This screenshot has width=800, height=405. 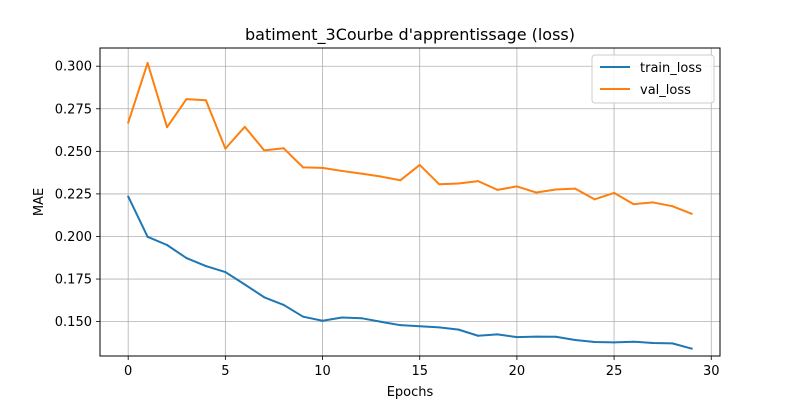 What do you see at coordinates (671, 68) in the screenshot?
I see `legend-label-train-loss: train_loss` at bounding box center [671, 68].